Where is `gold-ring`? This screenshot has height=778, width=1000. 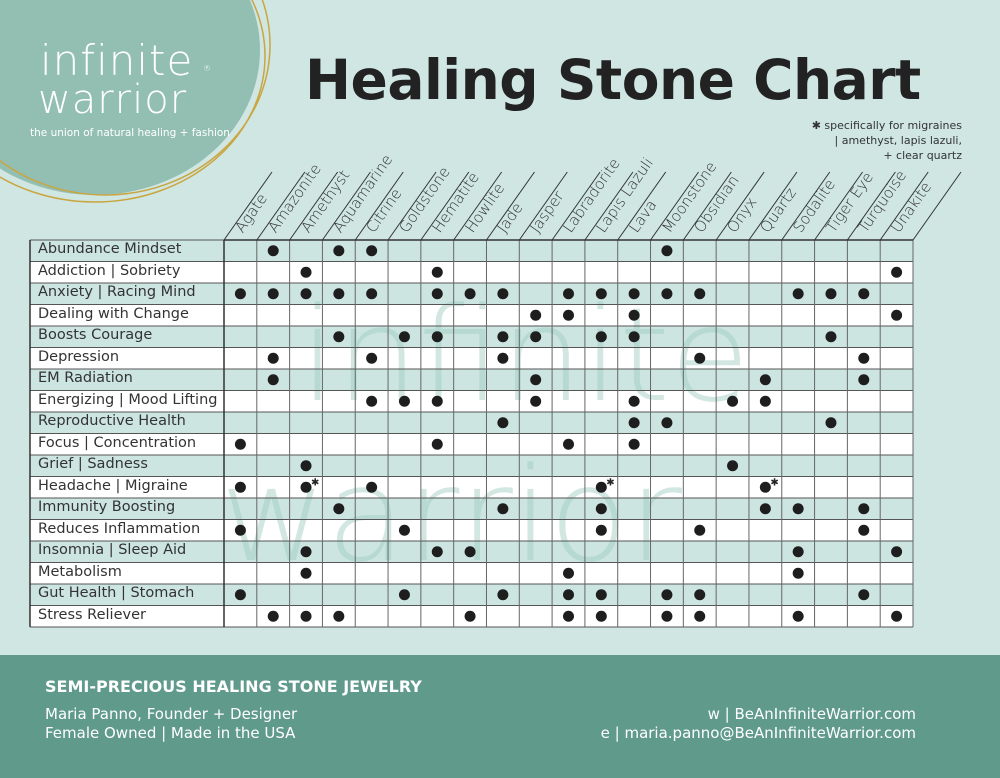
gold-ring is located at coordinates (133, 101).